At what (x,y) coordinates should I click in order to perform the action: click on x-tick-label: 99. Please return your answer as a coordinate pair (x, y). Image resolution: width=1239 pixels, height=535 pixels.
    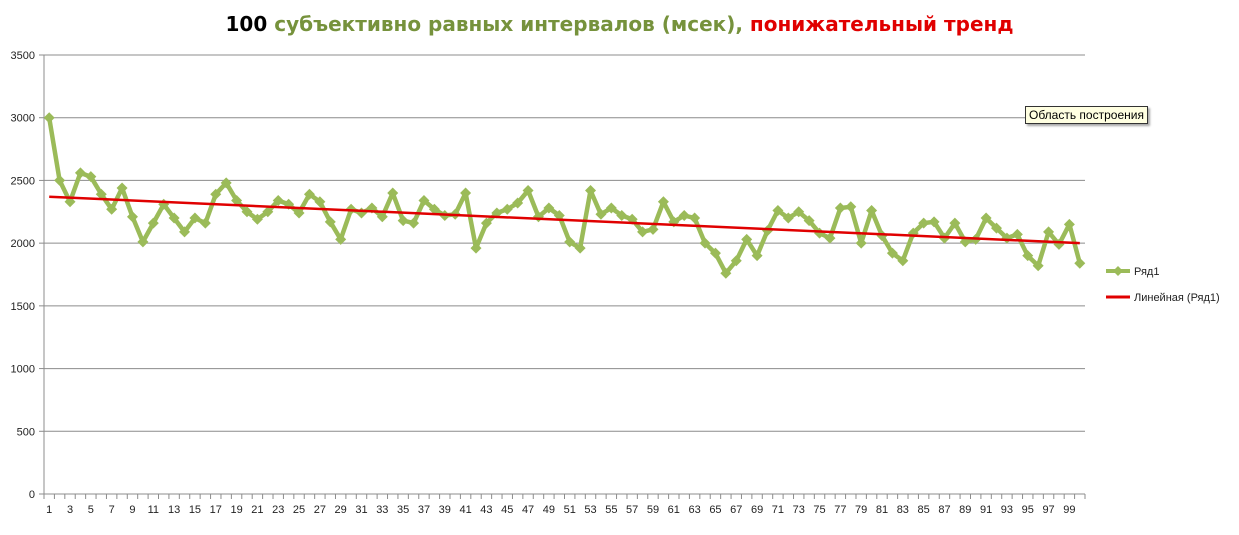
    Looking at the image, I should click on (1069, 510).